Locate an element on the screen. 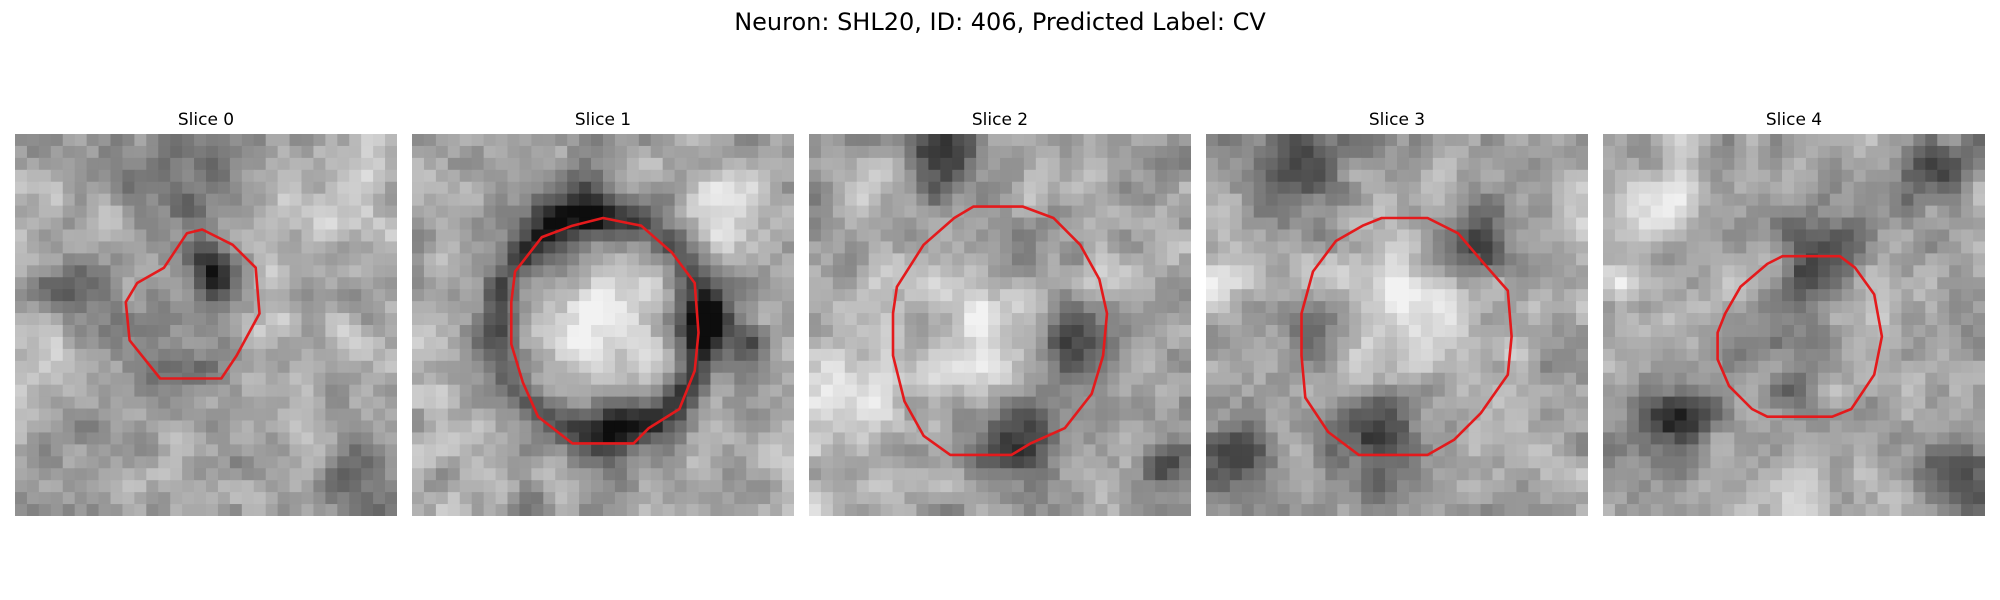 The height and width of the screenshot is (600, 2000). slice-panel-2: Slice 2 is located at coordinates (1000, 311).